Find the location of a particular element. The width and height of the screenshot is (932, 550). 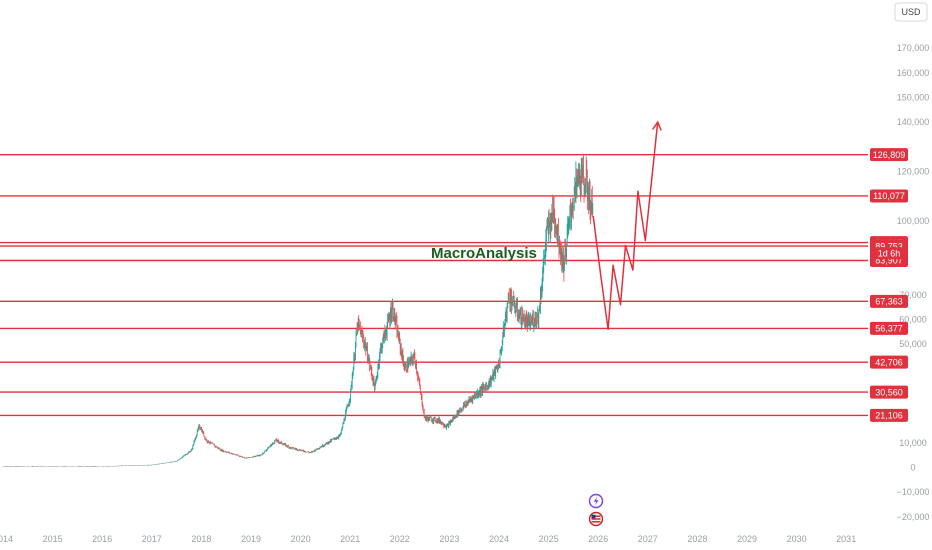

x-tick-label: 2026 is located at coordinates (598, 539).